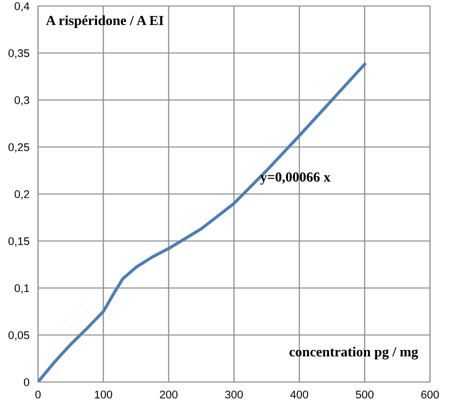  I want to click on annotation: y=0,00066 x, so click(295, 178).